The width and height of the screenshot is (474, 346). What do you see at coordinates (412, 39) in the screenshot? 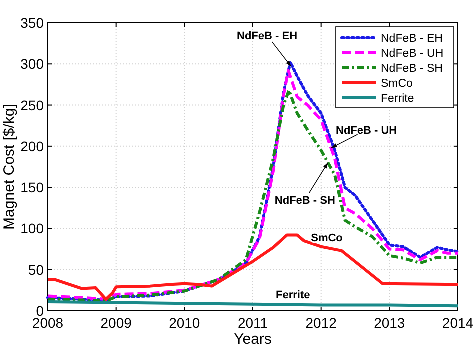
I see `legend-label: NdFeB - EH` at bounding box center [412, 39].